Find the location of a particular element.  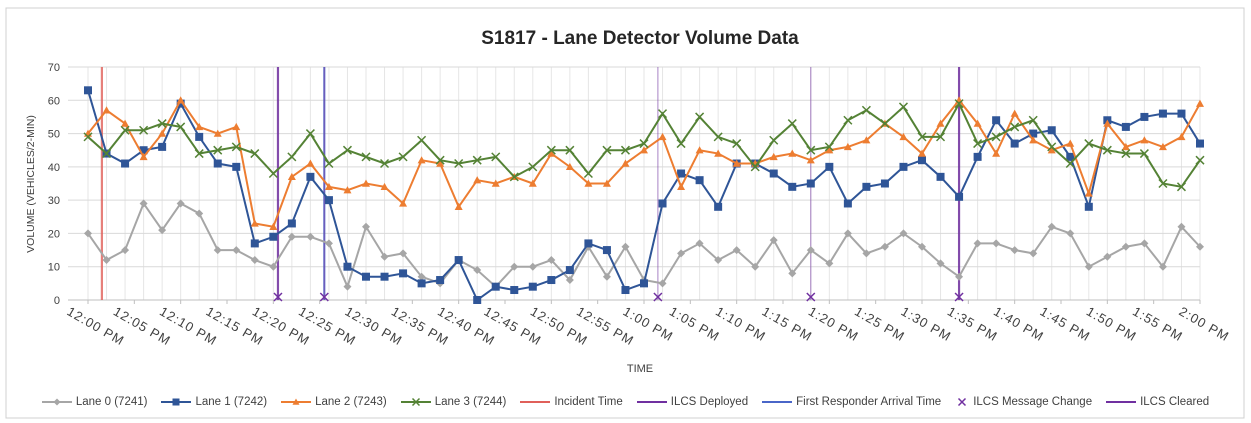

y-tick-label: 60 is located at coordinates (54, 101).